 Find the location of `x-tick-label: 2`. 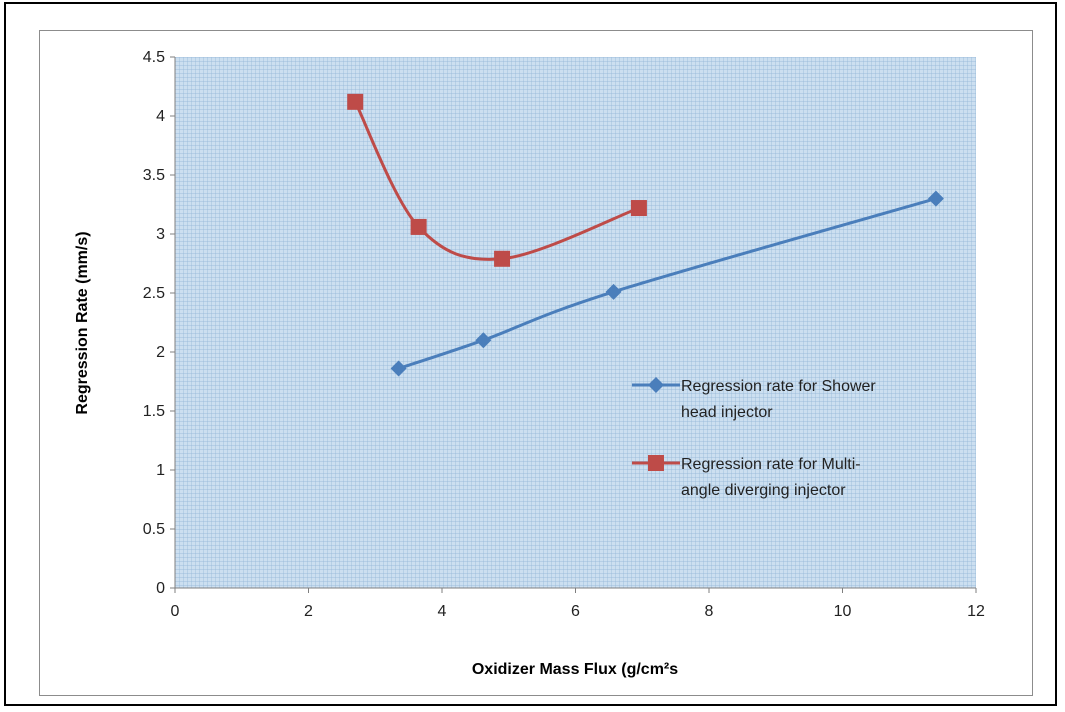

x-tick-label: 2 is located at coordinates (308, 611).